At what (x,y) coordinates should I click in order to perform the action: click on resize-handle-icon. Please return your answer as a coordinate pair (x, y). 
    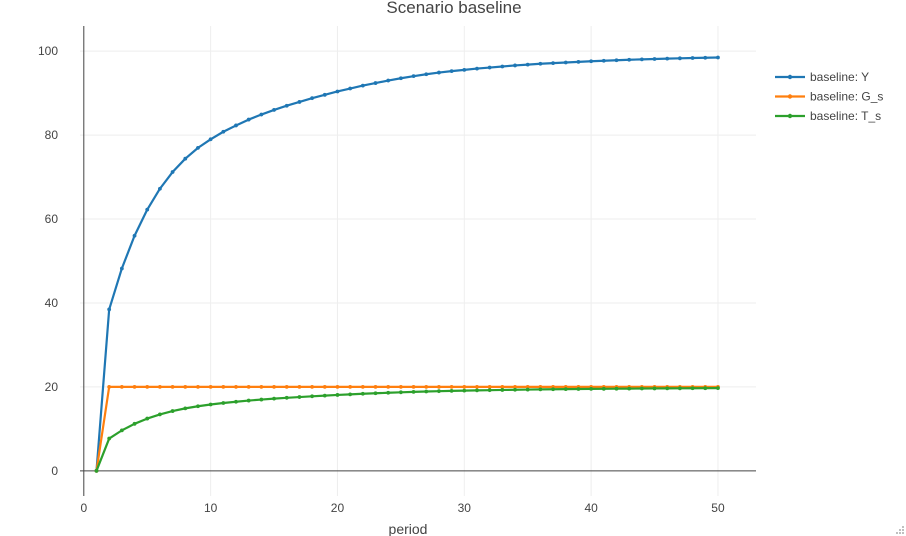
    Looking at the image, I should click on (900, 530).